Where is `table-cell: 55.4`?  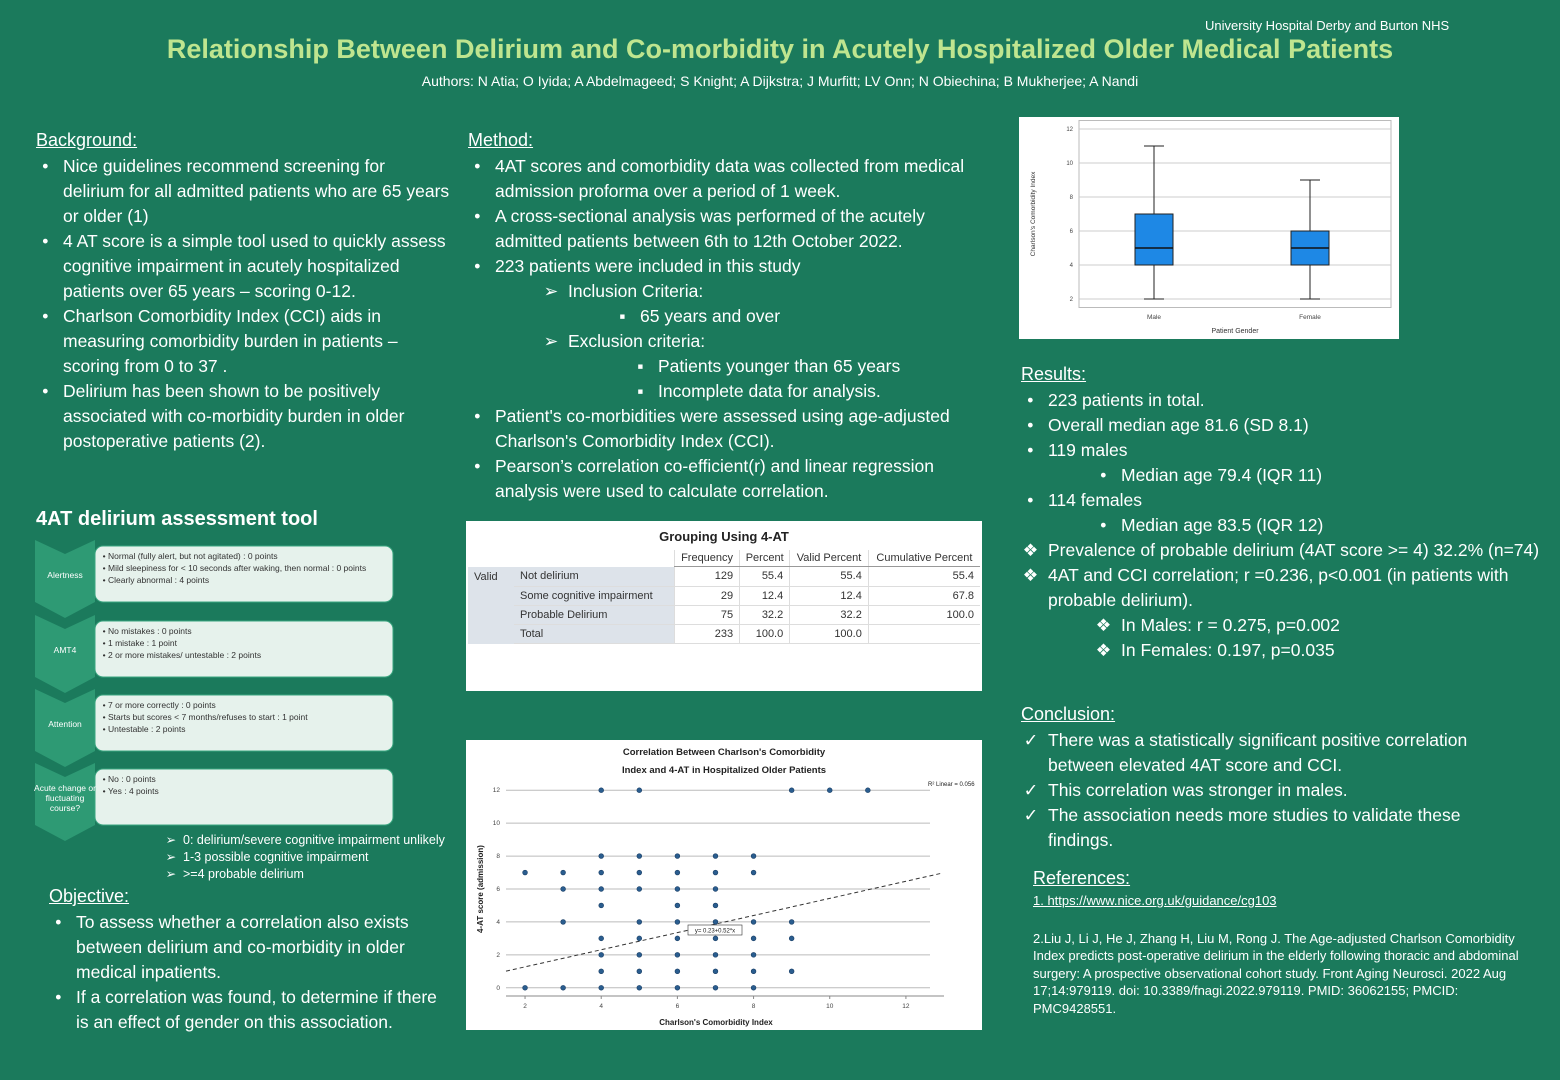 table-cell: 55.4 is located at coordinates (764, 576).